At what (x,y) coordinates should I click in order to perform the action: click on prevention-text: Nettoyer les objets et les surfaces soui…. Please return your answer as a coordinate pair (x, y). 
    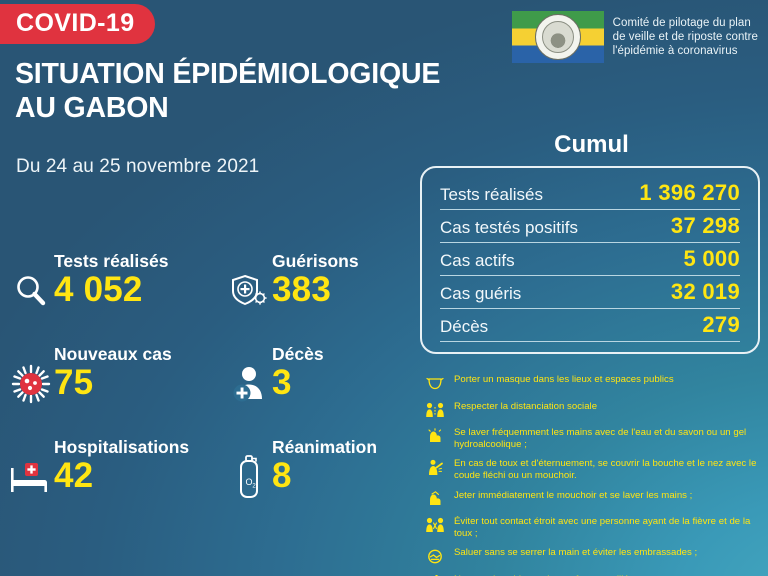
    Looking at the image, I should click on (545, 574).